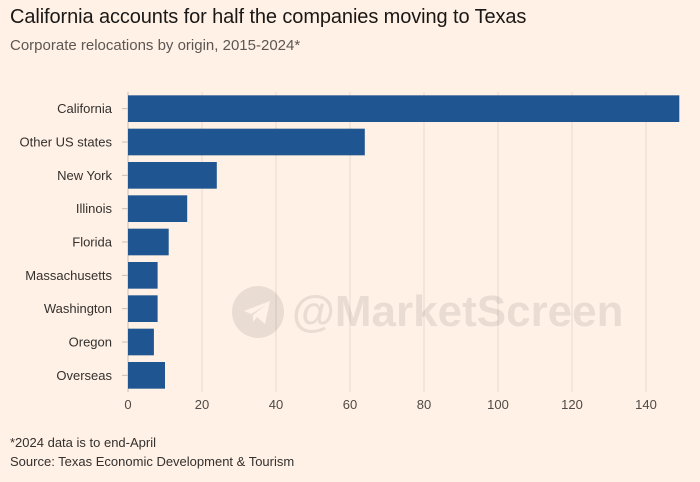  I want to click on x-tick-label: 140, so click(646, 404).